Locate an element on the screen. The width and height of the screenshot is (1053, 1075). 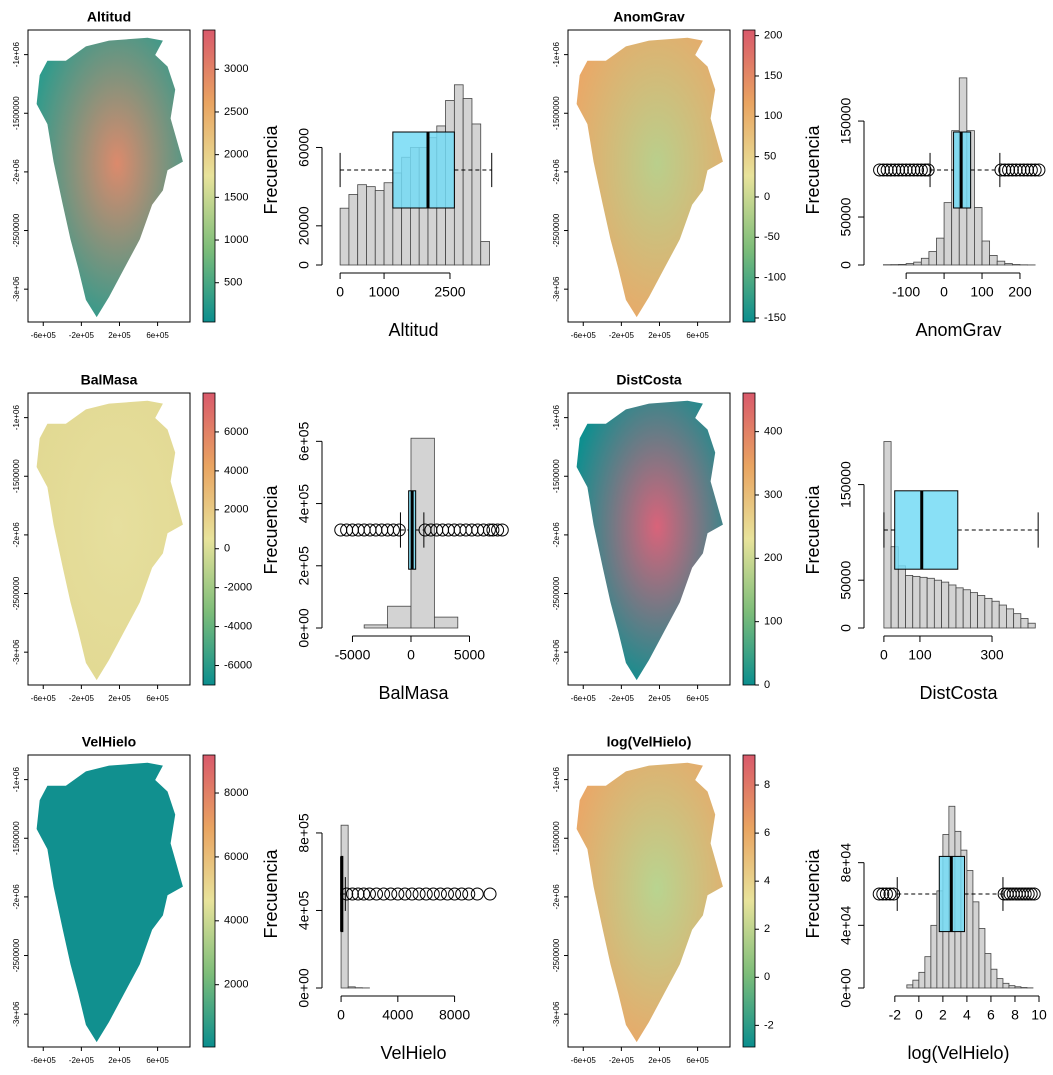
map-title: AnomGrav is located at coordinates (649, 17).